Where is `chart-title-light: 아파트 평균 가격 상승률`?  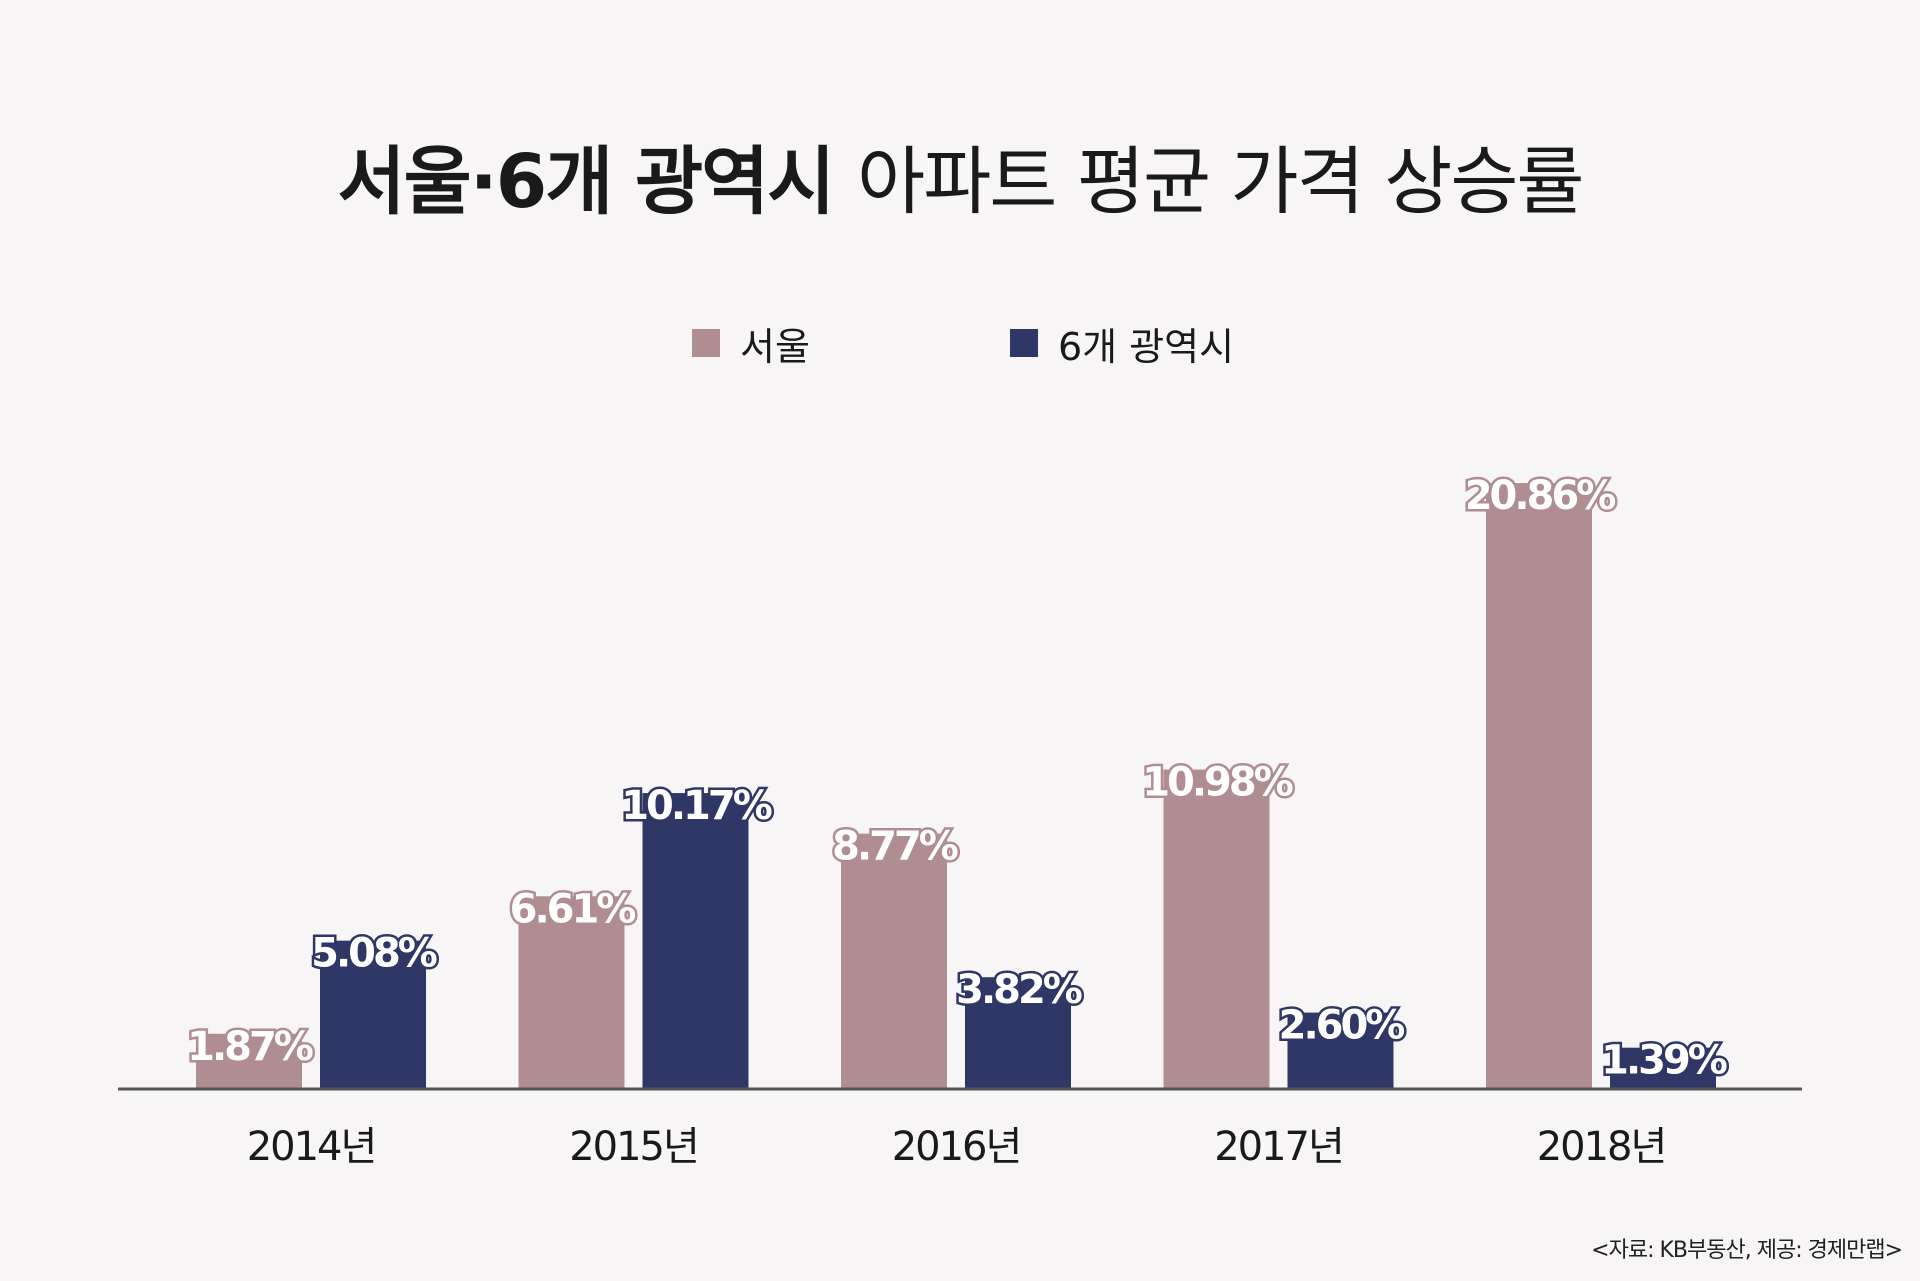
chart-title-light: 아파트 평균 가격 상승률 is located at coordinates (1220, 182).